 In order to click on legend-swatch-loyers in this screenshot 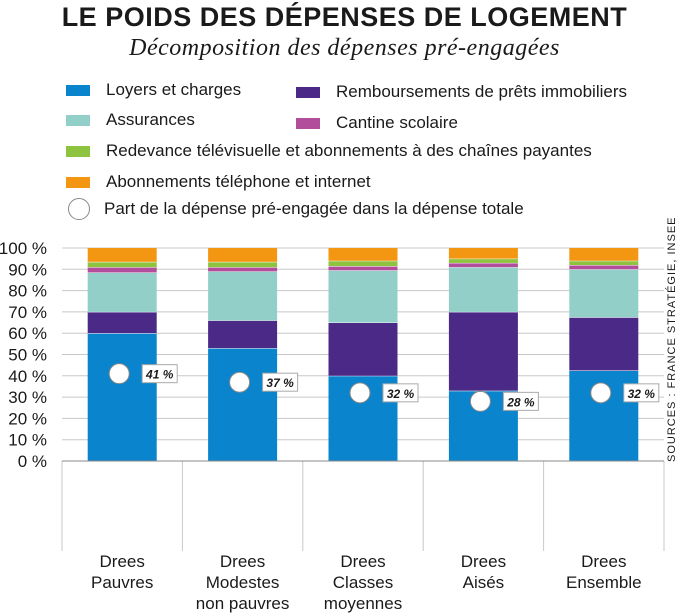, I will do `click(78, 90)`.